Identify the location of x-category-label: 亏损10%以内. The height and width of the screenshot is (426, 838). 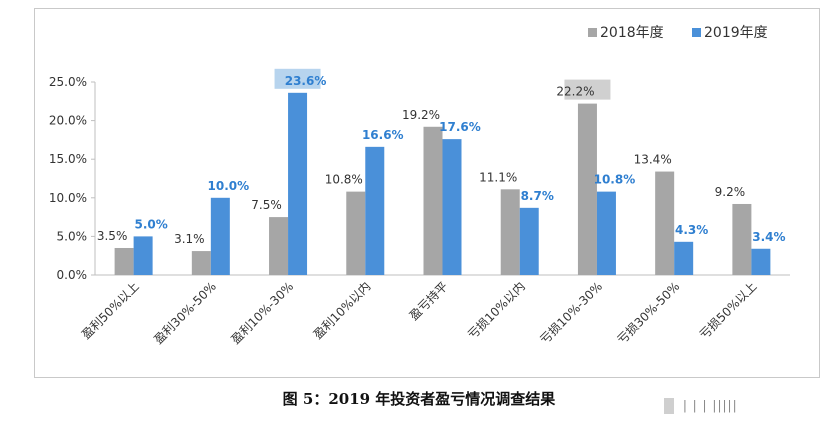
(496, 310).